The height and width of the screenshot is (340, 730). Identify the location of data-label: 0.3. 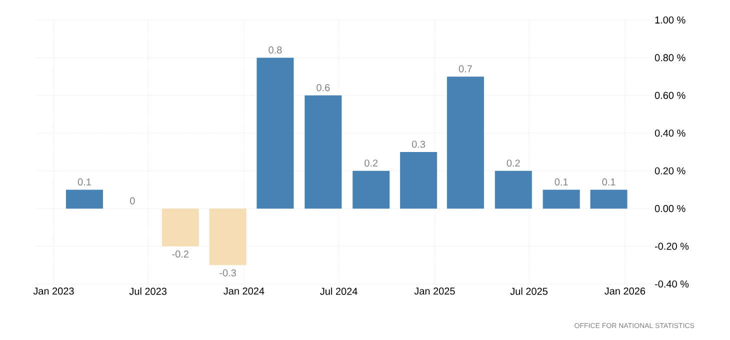
(419, 144).